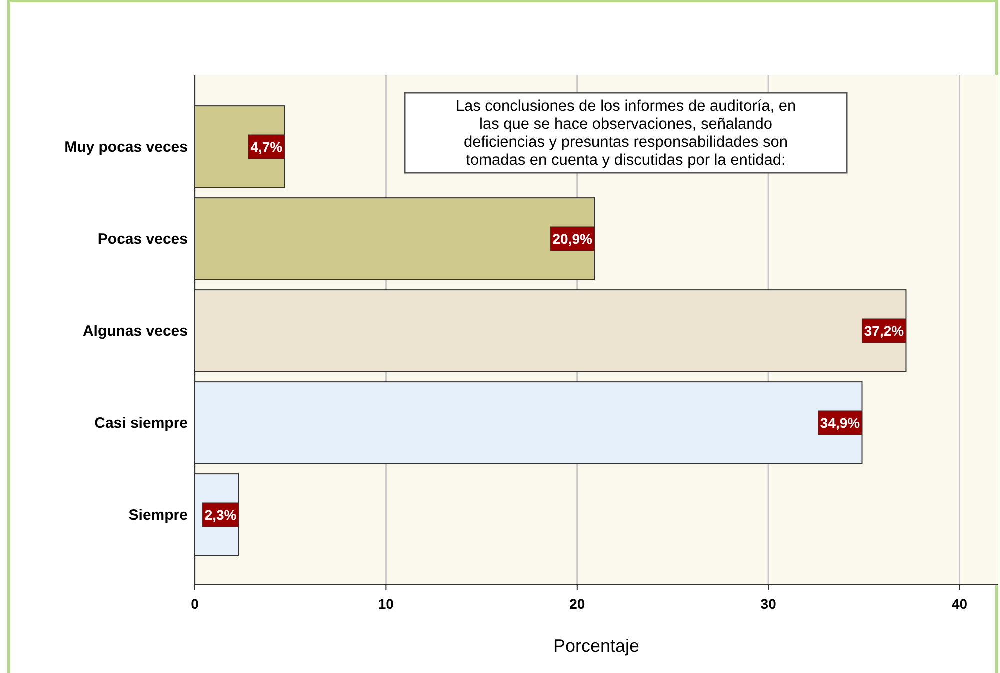  I want to click on x-tick-label: 20, so click(578, 604).